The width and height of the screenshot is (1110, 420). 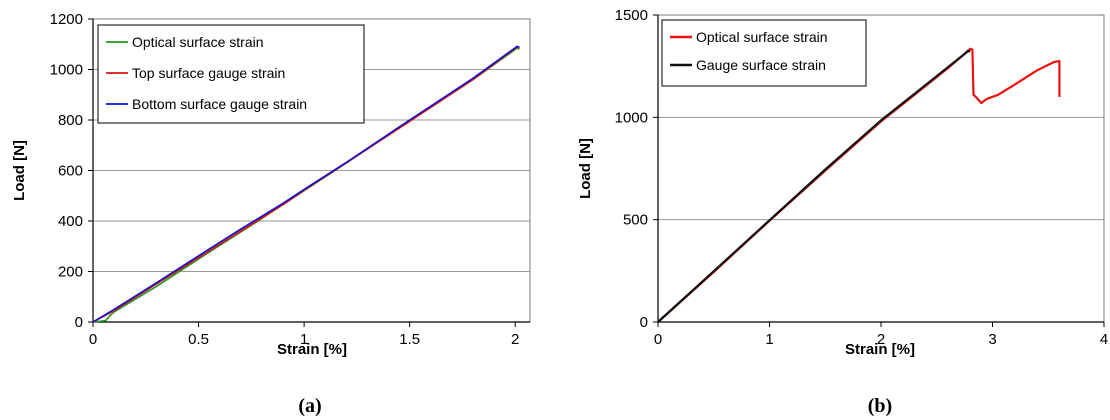 What do you see at coordinates (66, 19) in the screenshot?
I see `y-tick-label: 1200` at bounding box center [66, 19].